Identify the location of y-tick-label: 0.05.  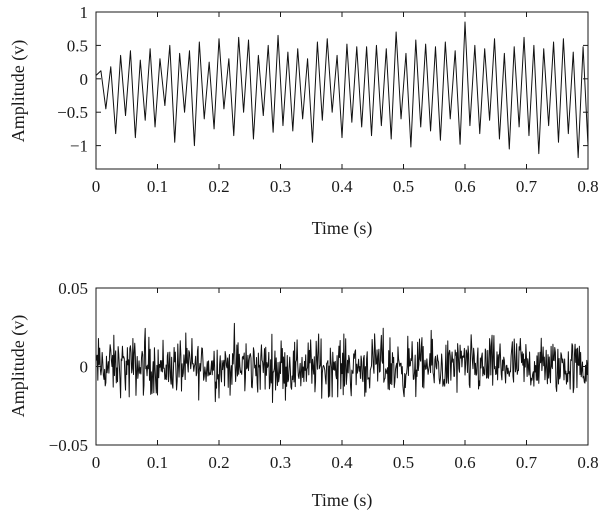
(73, 288).